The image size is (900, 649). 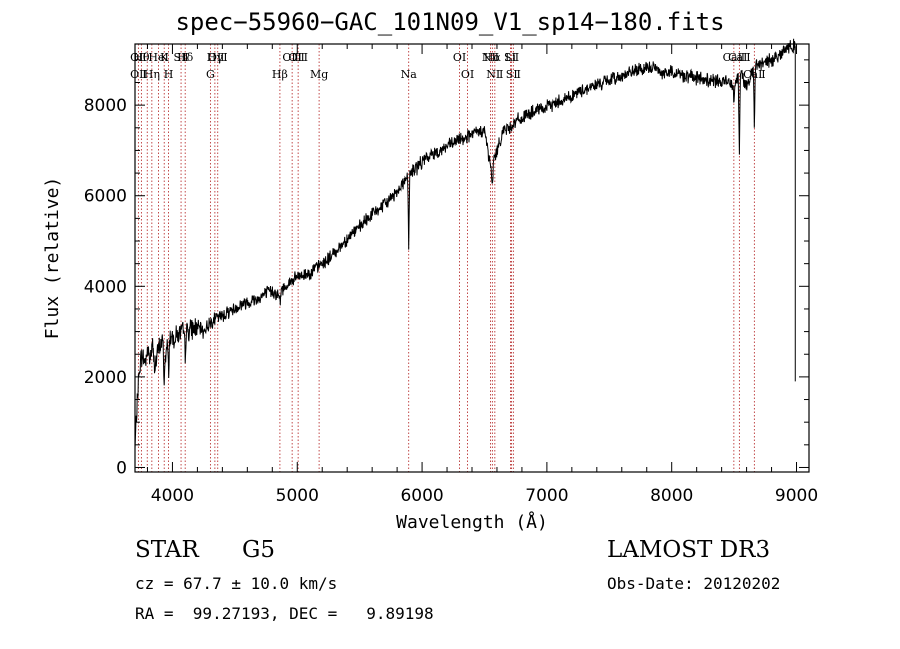 What do you see at coordinates (105, 378) in the screenshot?
I see `y-tick-label: 2000` at bounding box center [105, 378].